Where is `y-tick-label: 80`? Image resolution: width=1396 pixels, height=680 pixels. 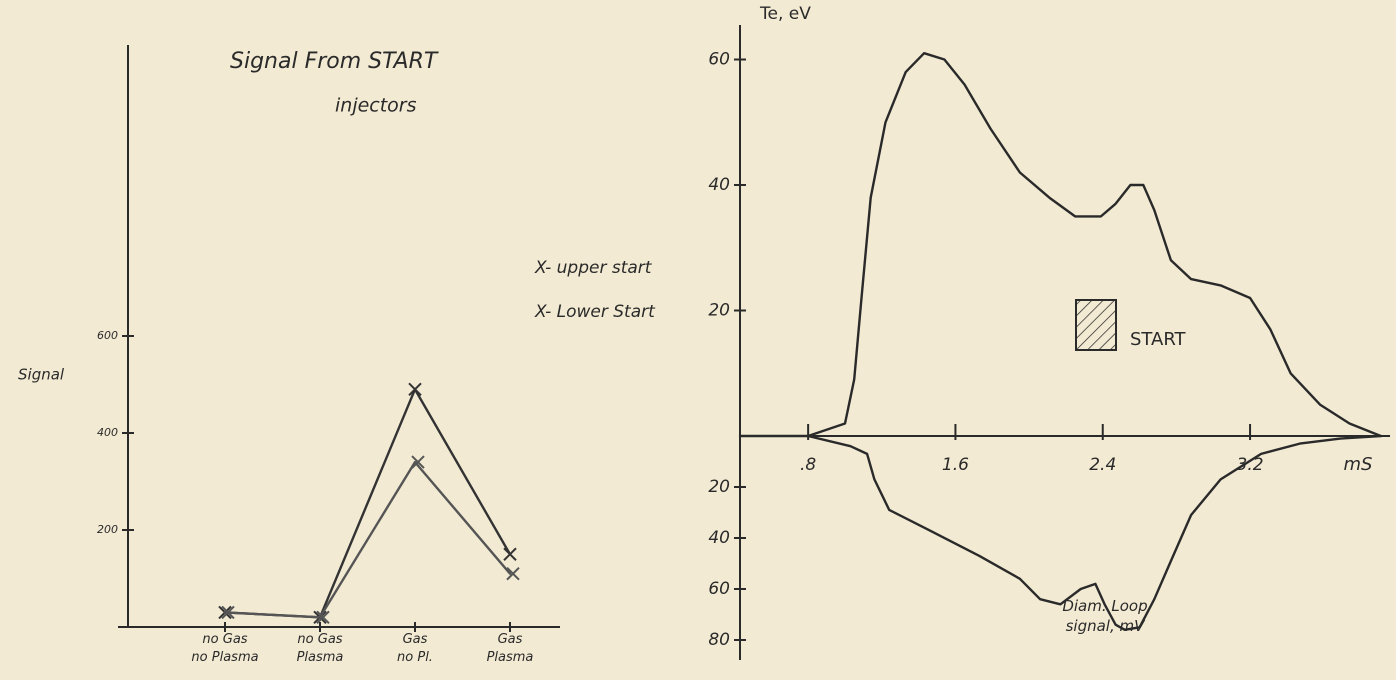
y-tick-label: 80 is located at coordinates (719, 640).